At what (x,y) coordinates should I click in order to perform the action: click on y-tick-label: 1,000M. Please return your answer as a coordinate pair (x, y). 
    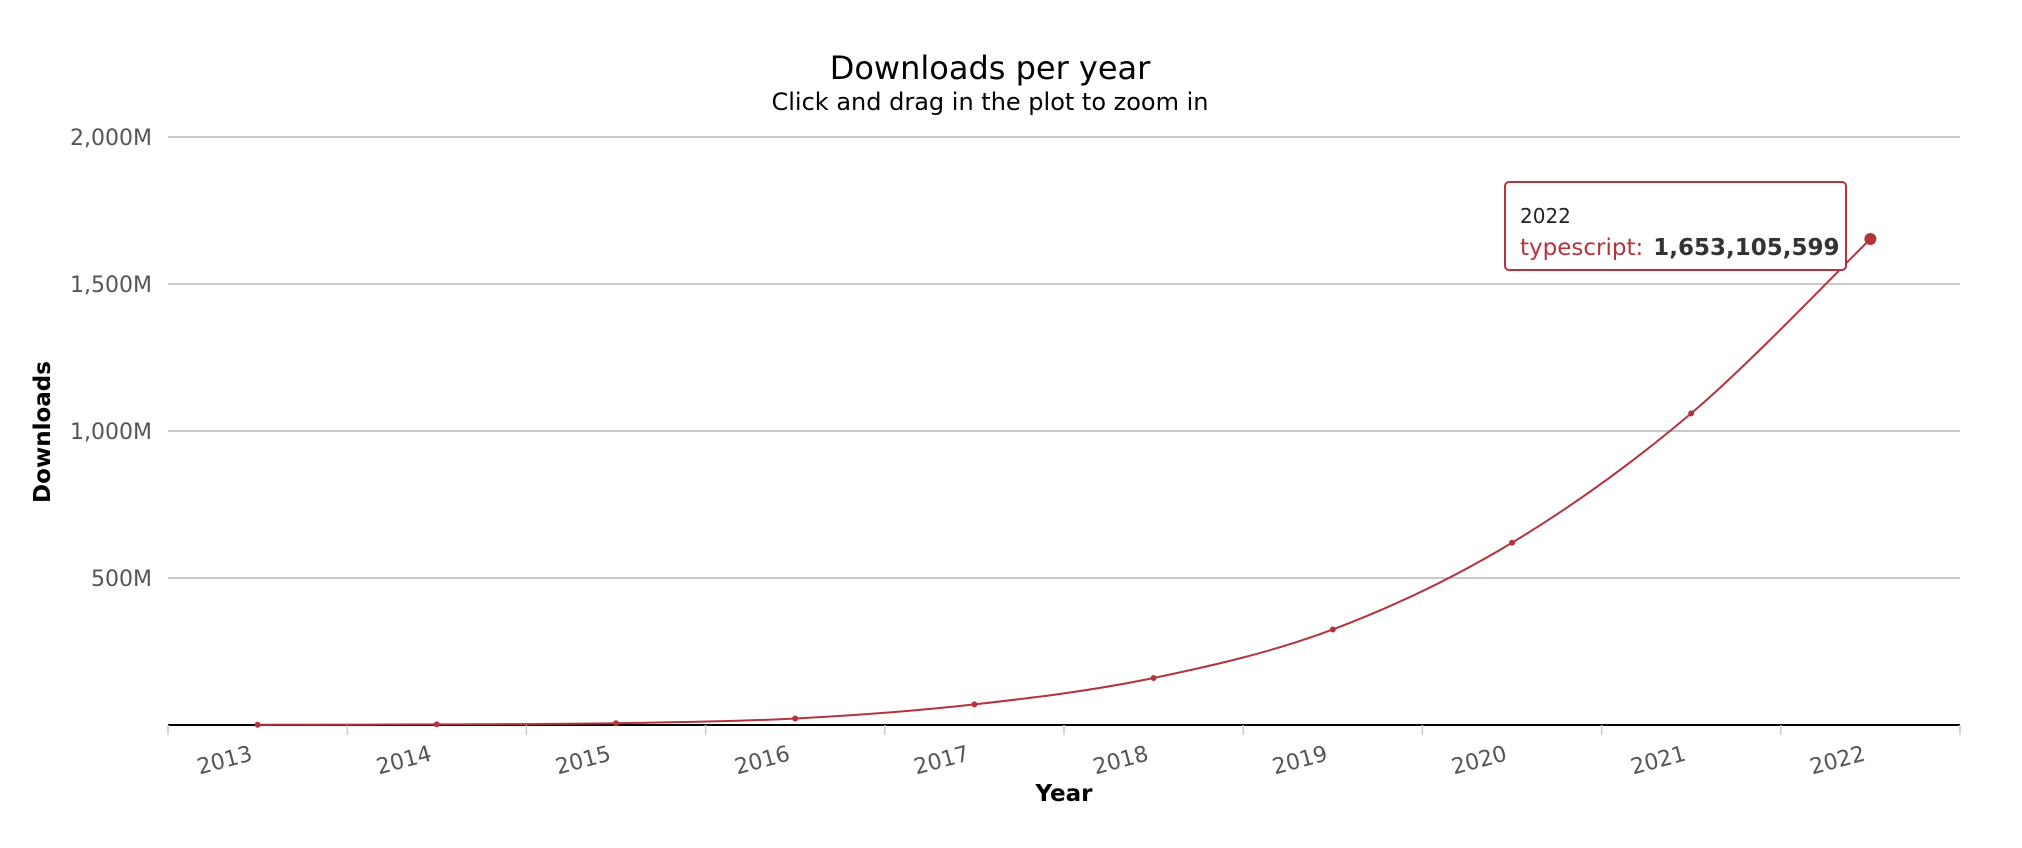
    Looking at the image, I should click on (111, 432).